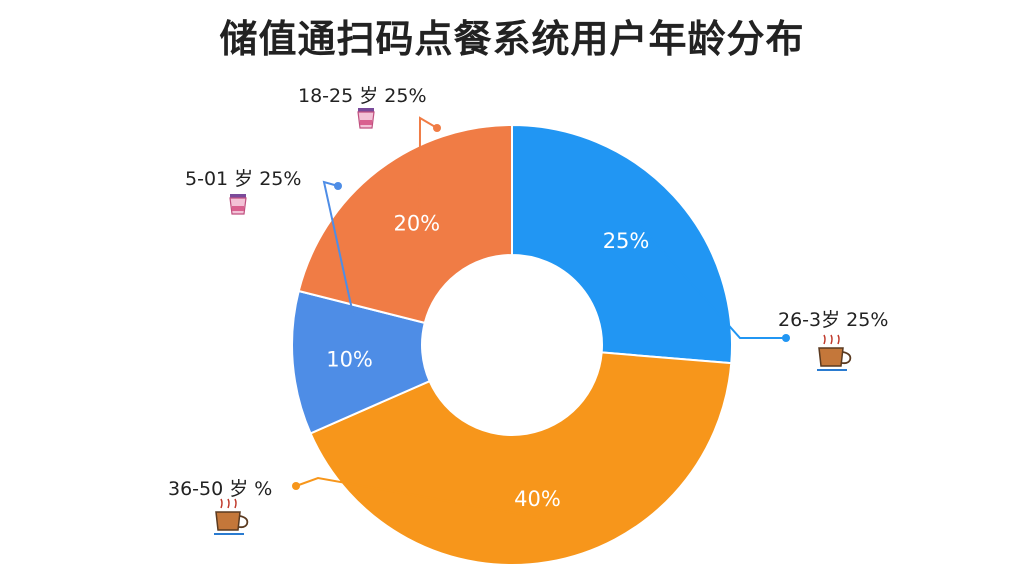 Image resolution: width=1024 pixels, height=576 pixels. What do you see at coordinates (243, 179) in the screenshot?
I see `callout-label: 5-01 岁 25%` at bounding box center [243, 179].